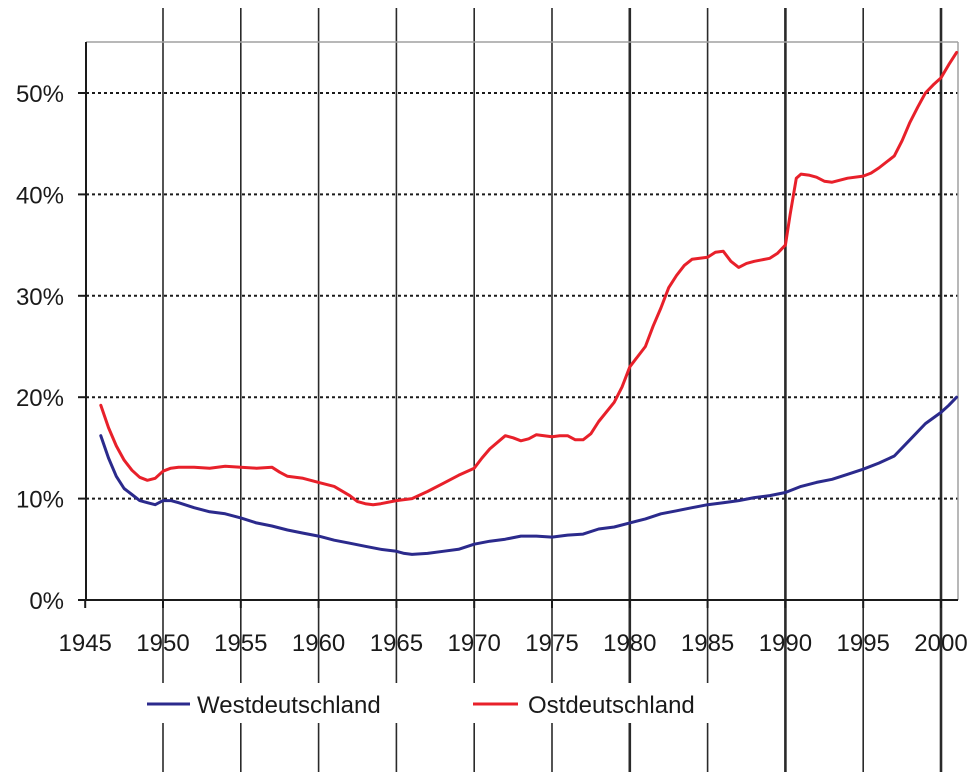 This screenshot has height=772, width=973. What do you see at coordinates (40, 94) in the screenshot?
I see `y-tick-label-50: 50%` at bounding box center [40, 94].